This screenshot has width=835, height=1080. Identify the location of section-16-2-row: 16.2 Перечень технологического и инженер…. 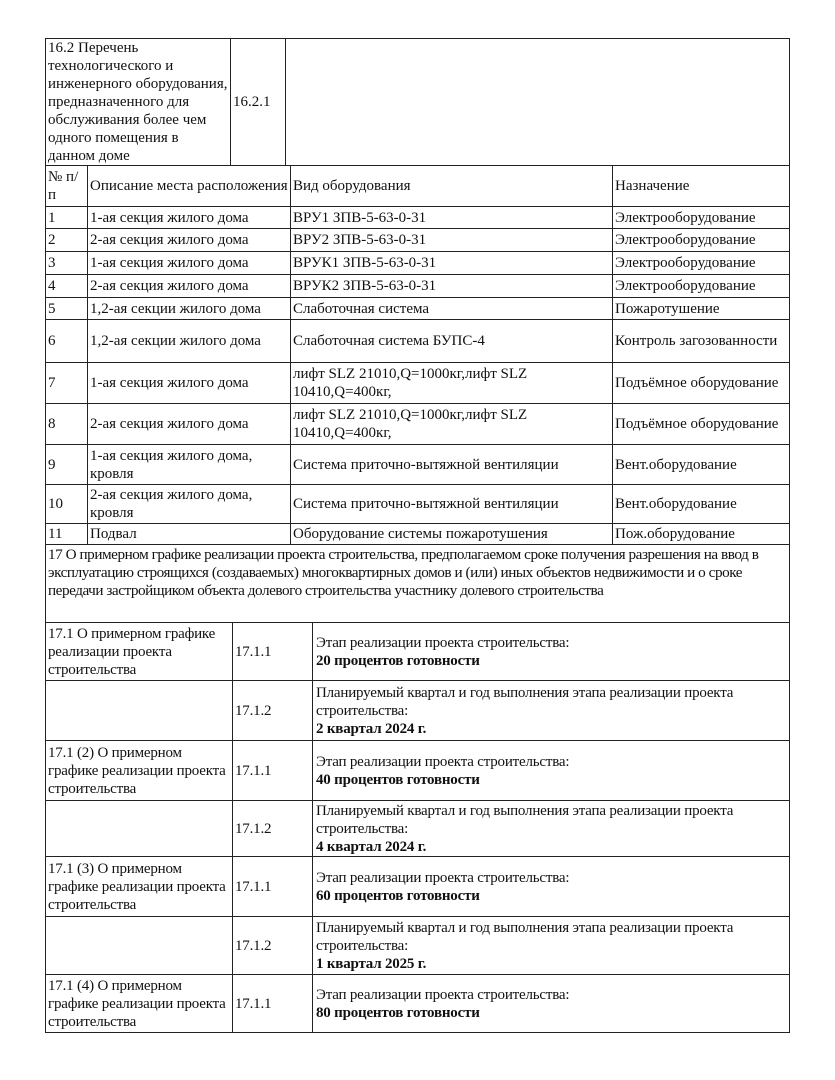
(417, 102).